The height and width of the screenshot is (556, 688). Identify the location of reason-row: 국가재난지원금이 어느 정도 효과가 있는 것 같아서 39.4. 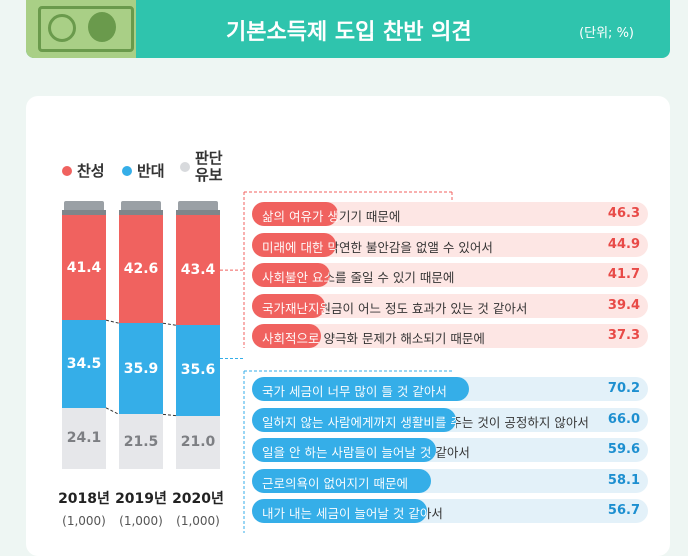
(450, 305).